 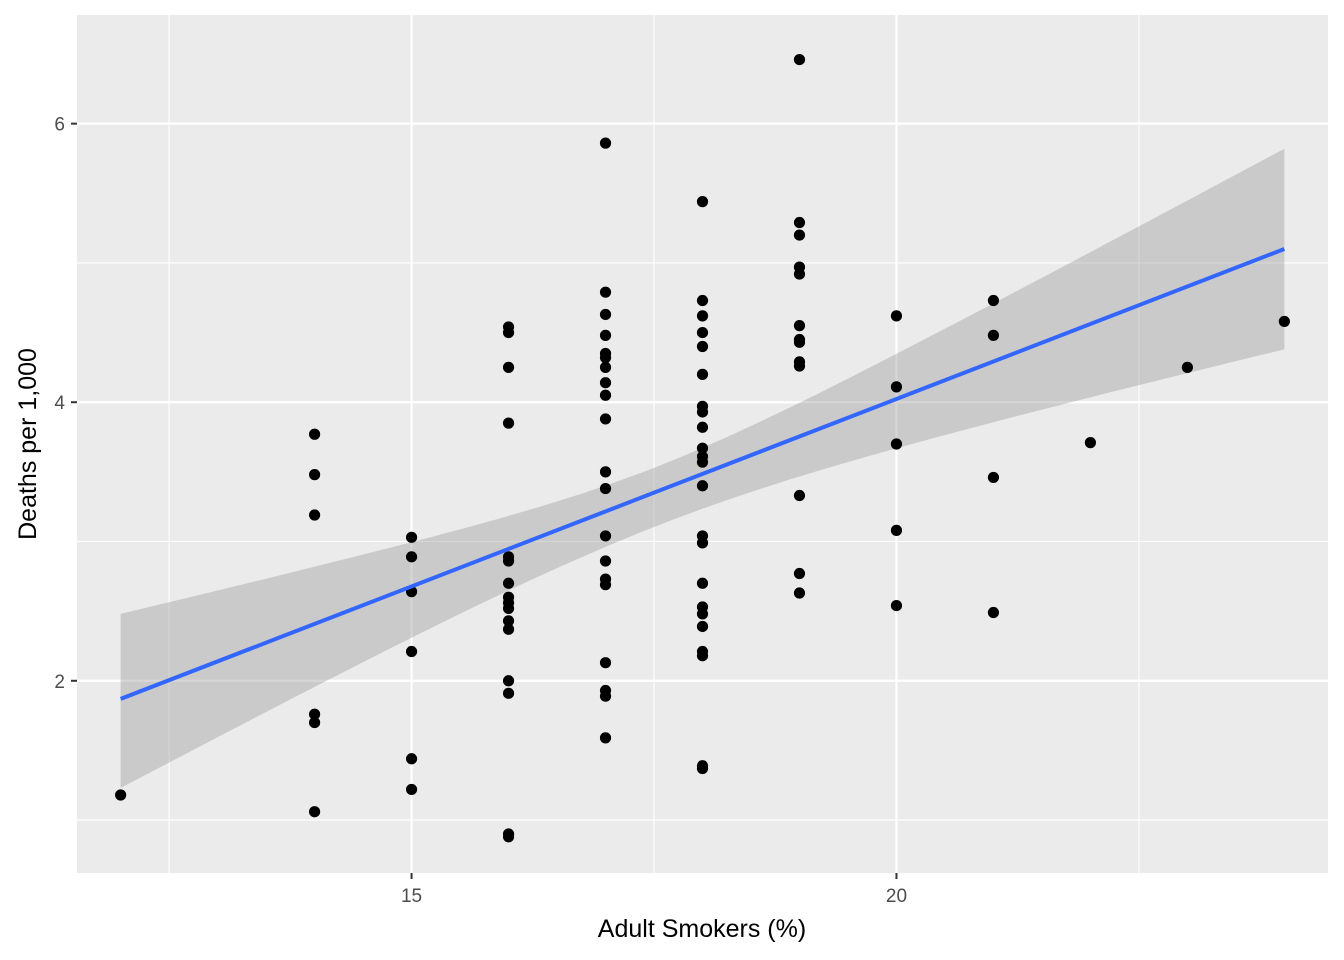 I want to click on y-tick-label: 2, so click(x=59, y=682).